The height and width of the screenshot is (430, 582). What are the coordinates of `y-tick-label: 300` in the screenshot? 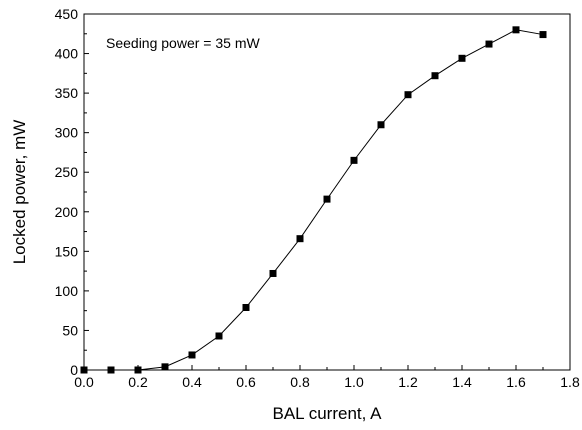 It's located at (67, 133).